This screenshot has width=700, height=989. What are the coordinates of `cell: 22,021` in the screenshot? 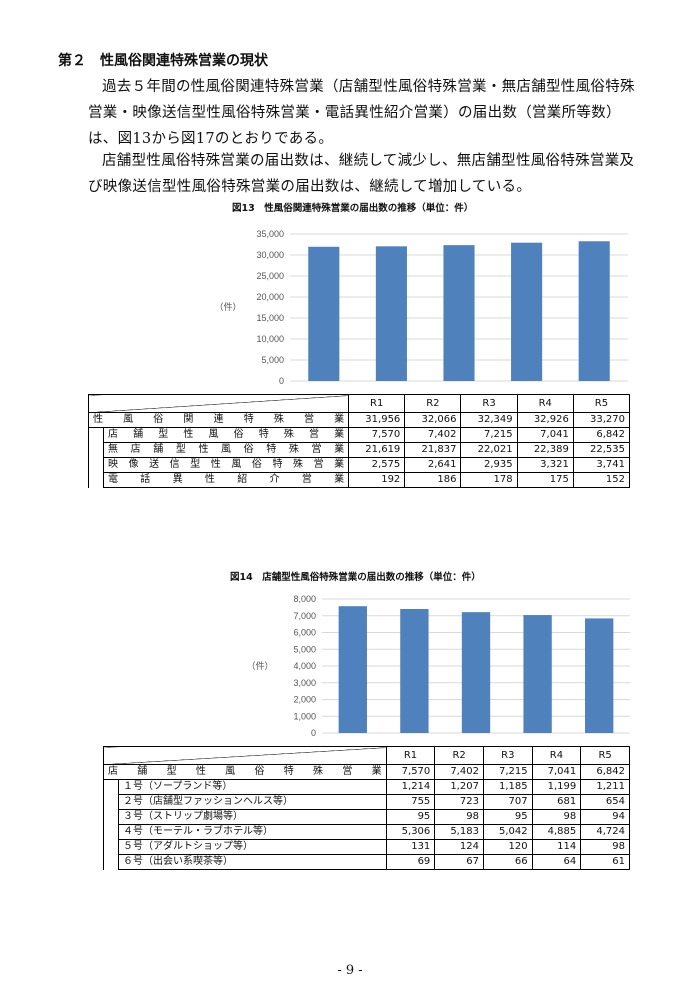 It's located at (489, 450).